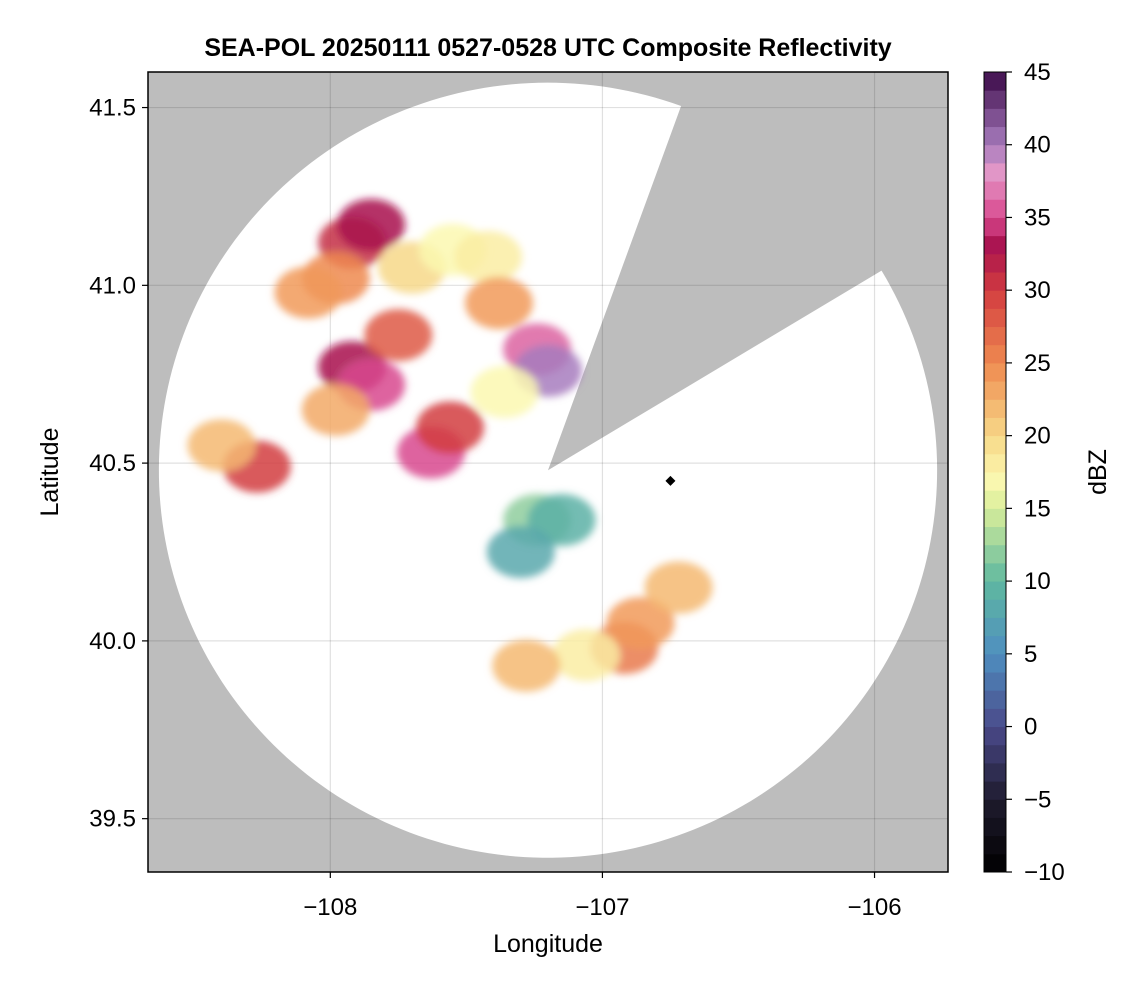 The width and height of the screenshot is (1146, 990). I want to click on colorbar-tick-label: 20, so click(1037, 436).